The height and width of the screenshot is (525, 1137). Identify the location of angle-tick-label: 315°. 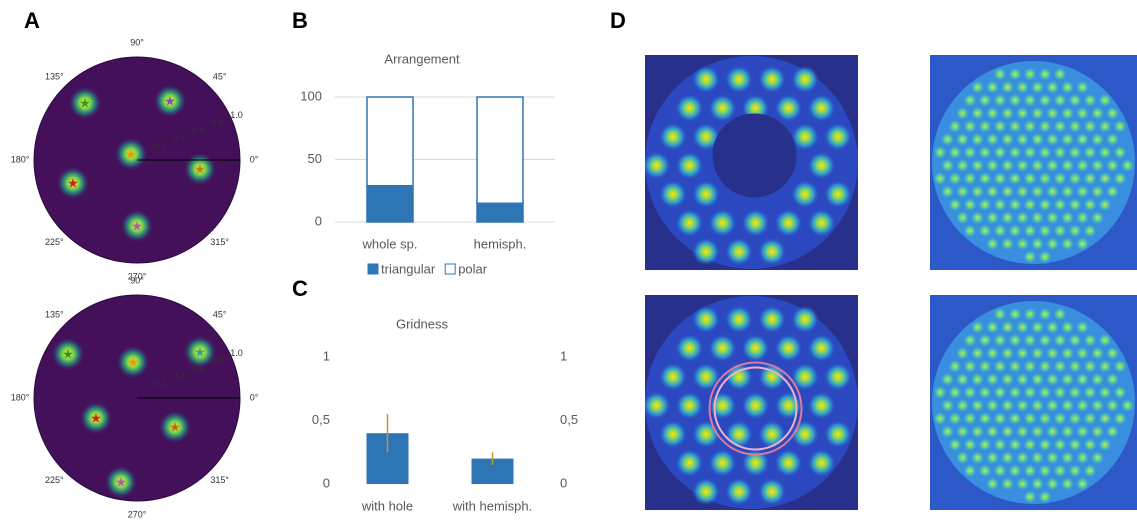
(219, 242).